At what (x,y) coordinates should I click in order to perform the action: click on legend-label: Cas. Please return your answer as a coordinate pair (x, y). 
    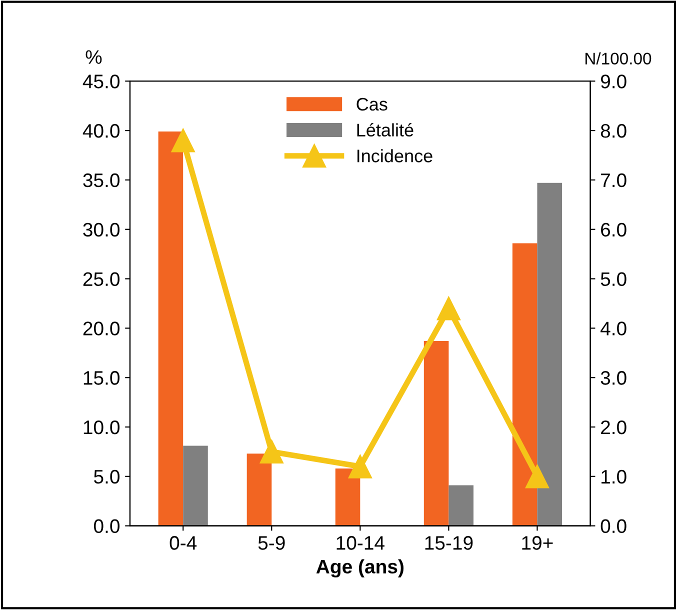
    Looking at the image, I should click on (372, 104).